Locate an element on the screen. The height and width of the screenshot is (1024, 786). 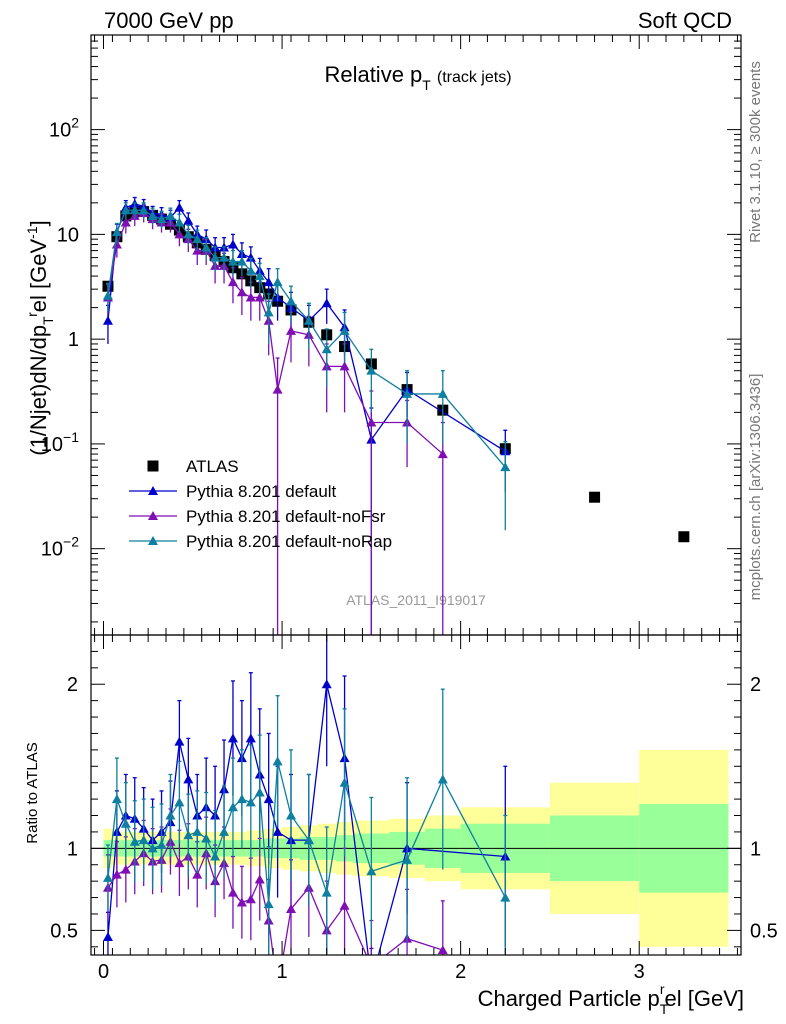
line-pythia-8-201-default-norap is located at coordinates (306, 338).